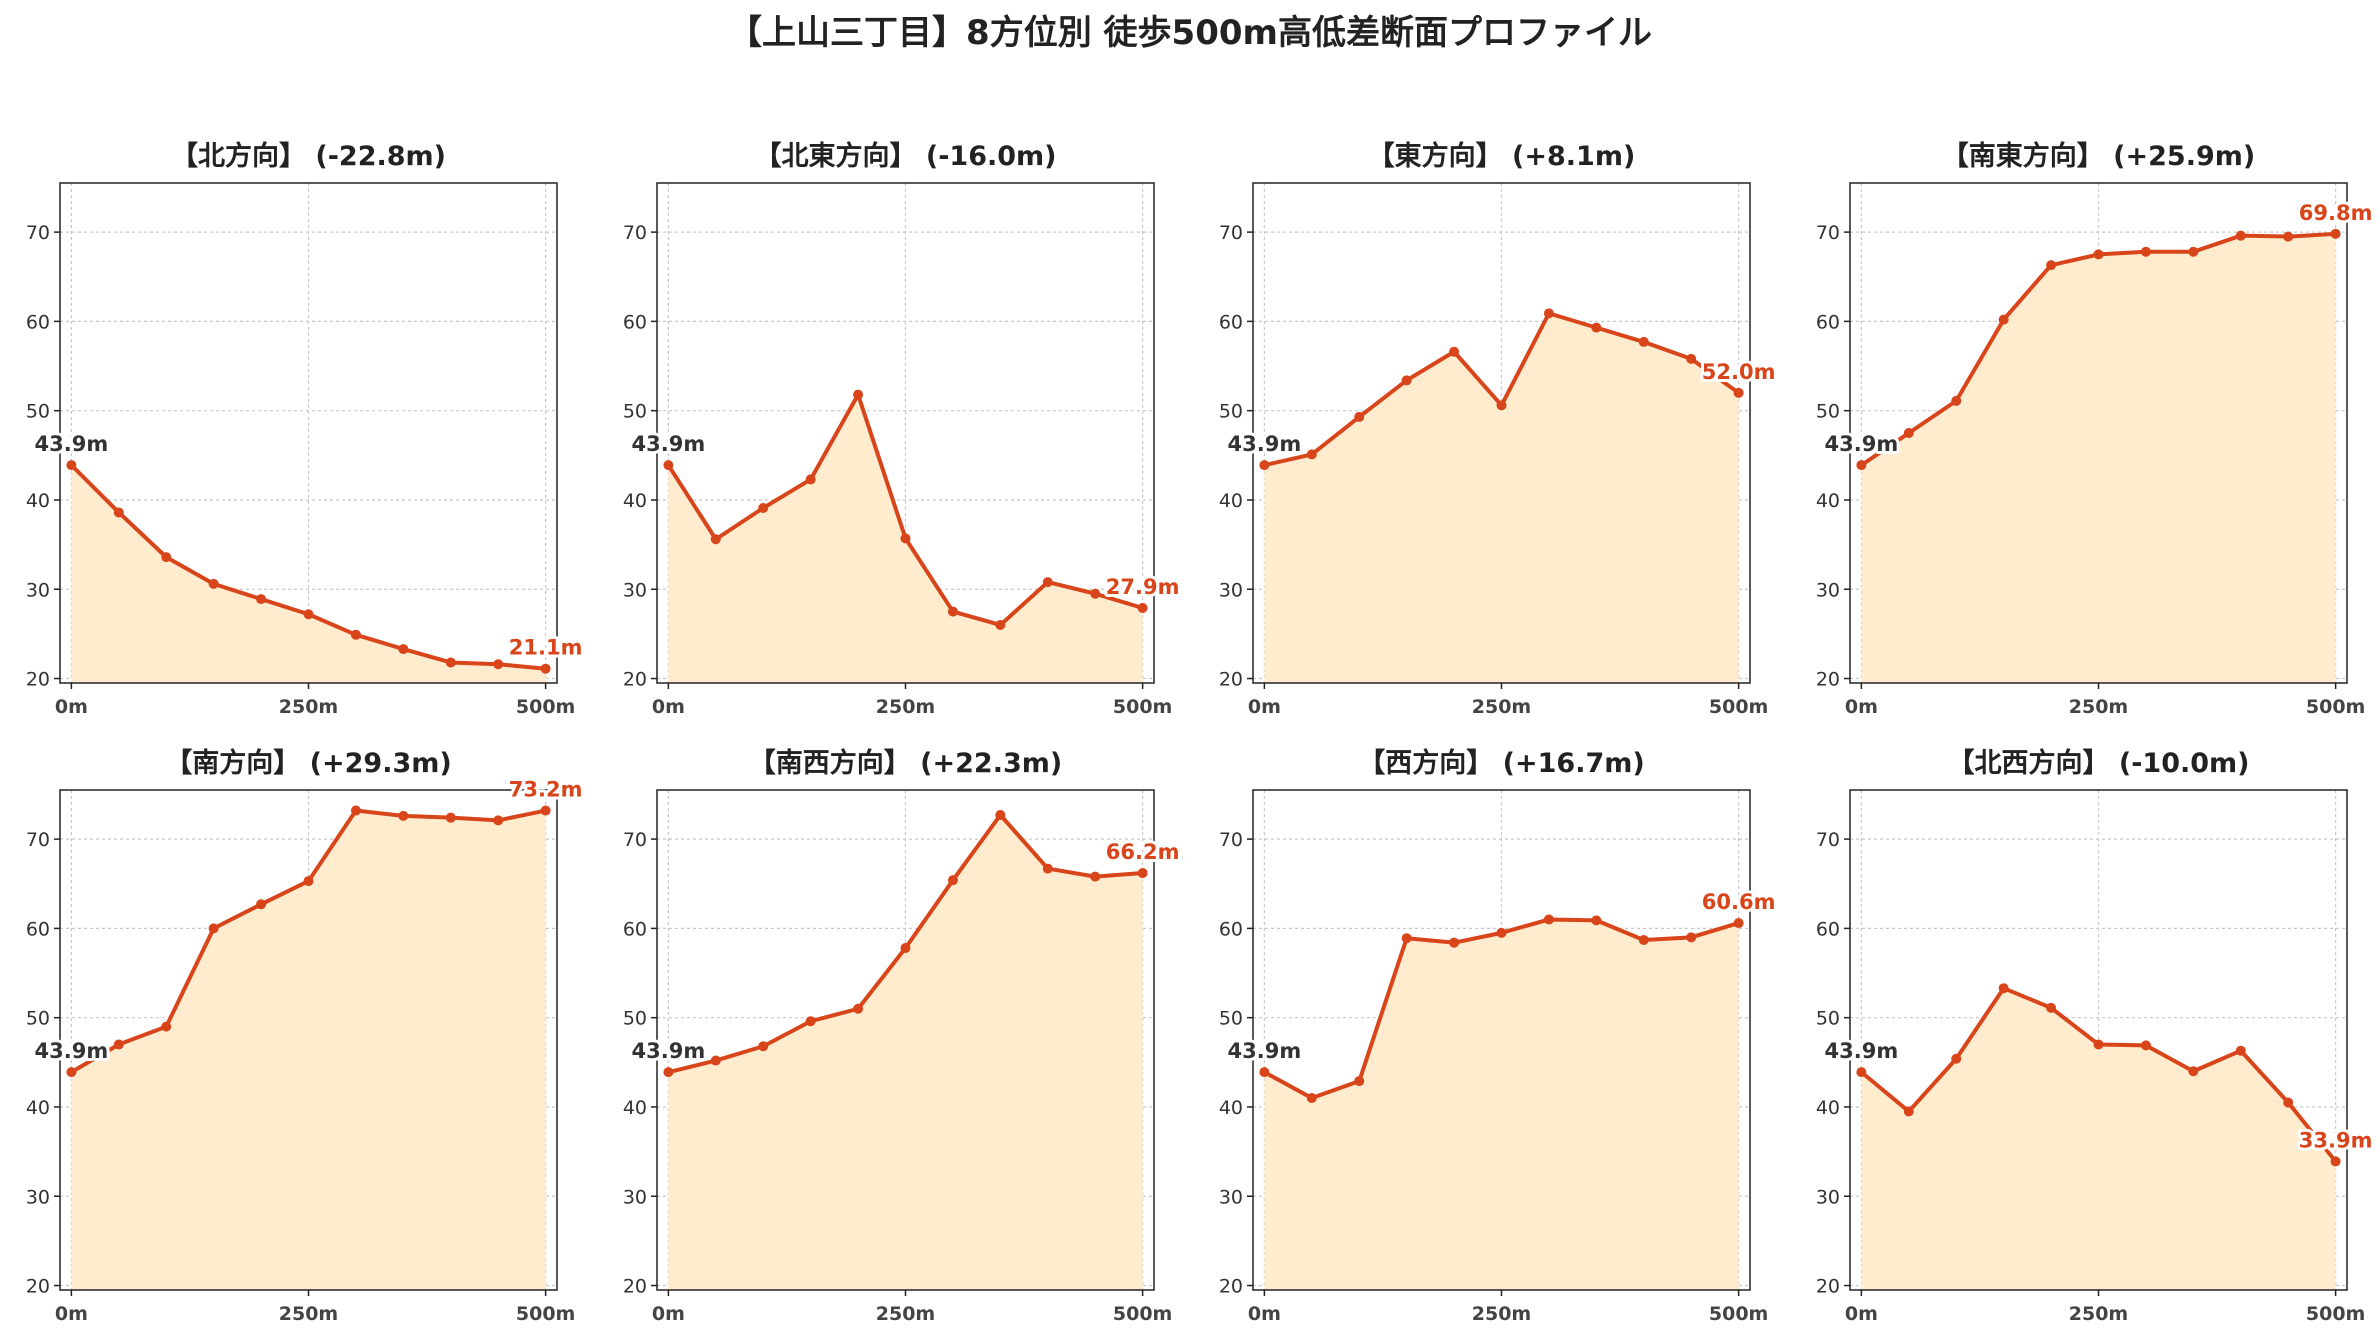 Image resolution: width=2380 pixels, height=1340 pixels. Describe the element at coordinates (905, 763) in the screenshot. I see `panel-title: 【南西方向】 (+22.3m)` at that location.